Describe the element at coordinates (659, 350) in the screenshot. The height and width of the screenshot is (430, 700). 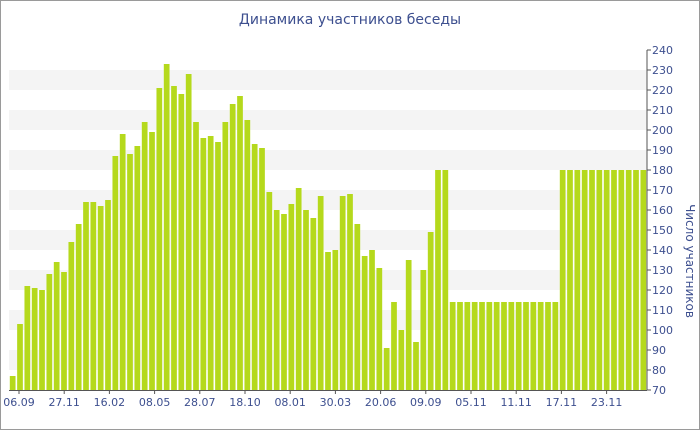
I see `y-tick-label: 90` at that location.